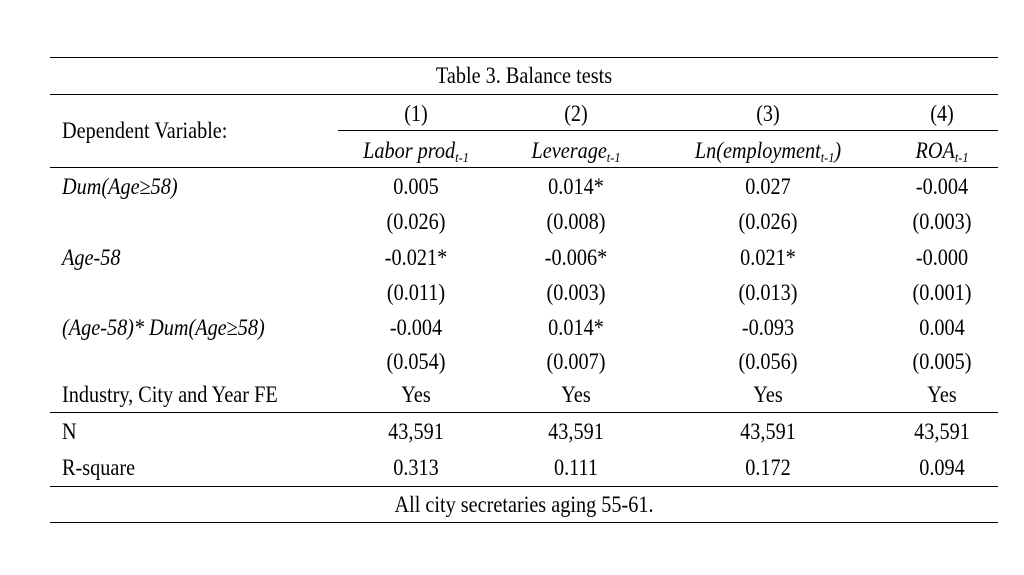  What do you see at coordinates (91, 257) in the screenshot?
I see `row-label-age-58: Age-58` at bounding box center [91, 257].